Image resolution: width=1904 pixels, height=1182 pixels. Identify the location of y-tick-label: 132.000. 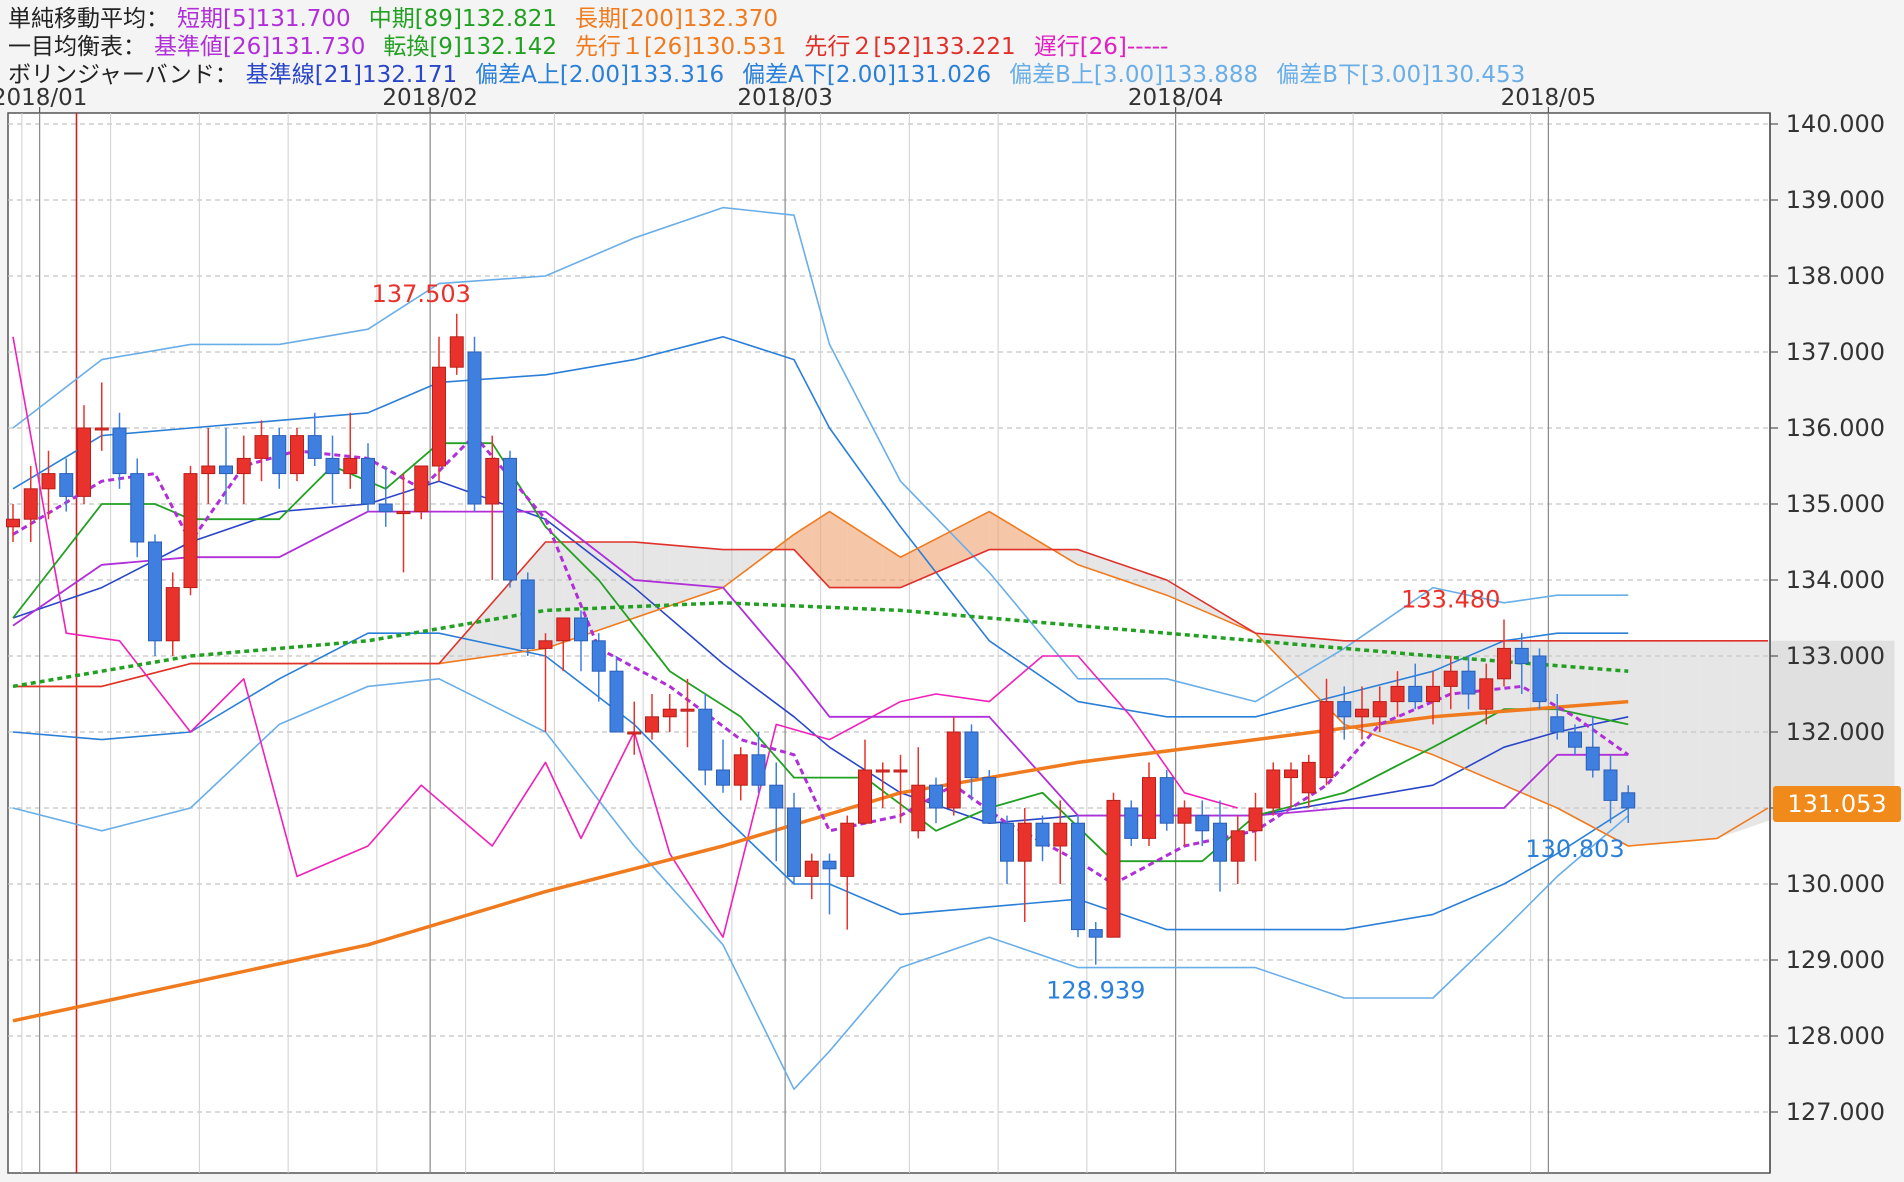
(1835, 732).